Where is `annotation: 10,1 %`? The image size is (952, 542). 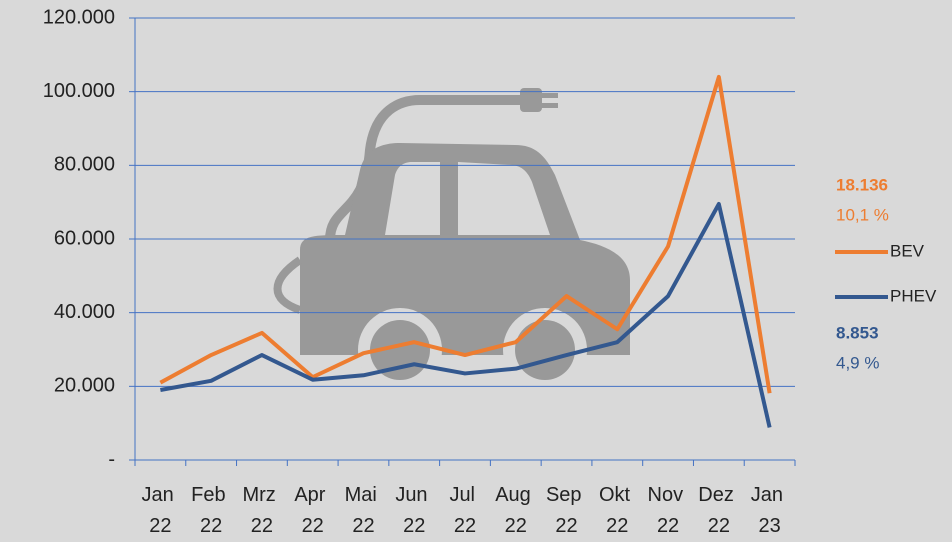
annotation: 10,1 % is located at coordinates (862, 214).